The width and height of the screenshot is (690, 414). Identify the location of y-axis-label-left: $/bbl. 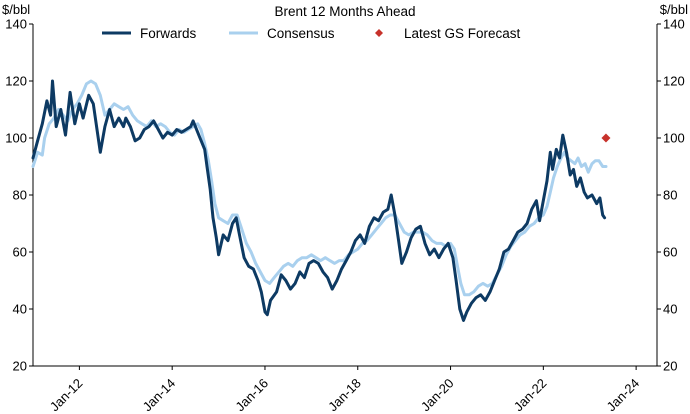
(16, 9).